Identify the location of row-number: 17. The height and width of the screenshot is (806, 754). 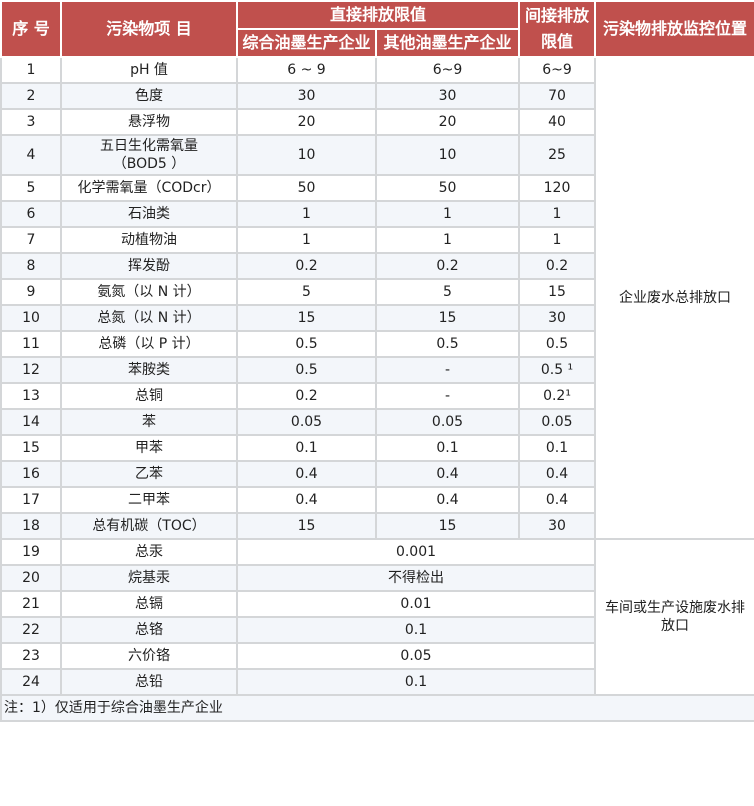
(31, 500).